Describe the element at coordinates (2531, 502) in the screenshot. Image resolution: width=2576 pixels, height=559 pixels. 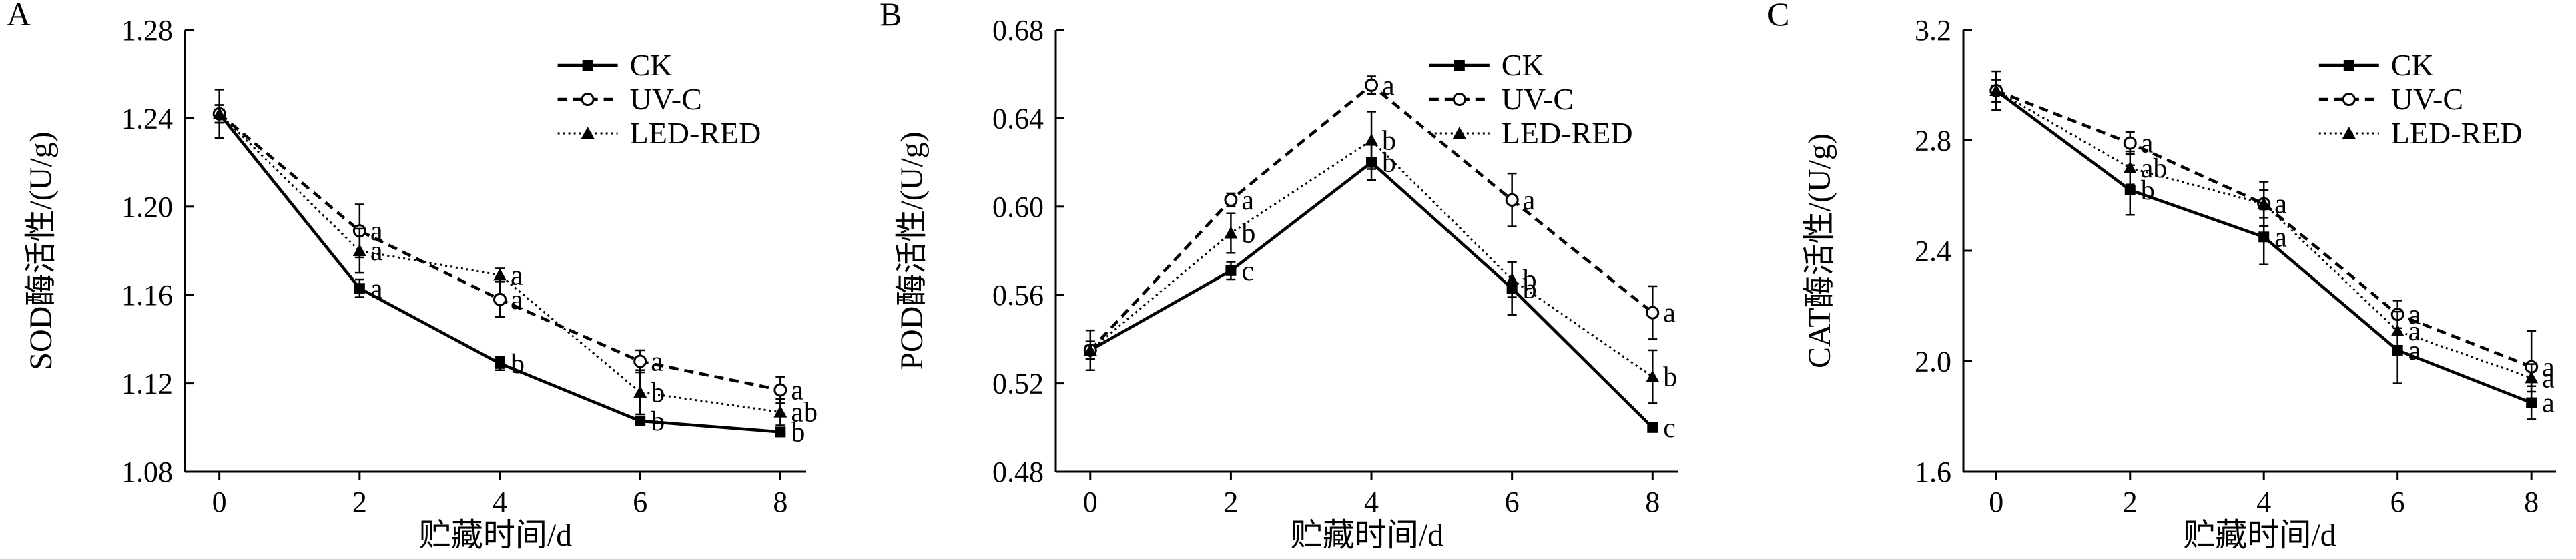
I see `x-tick-label: 8` at that location.